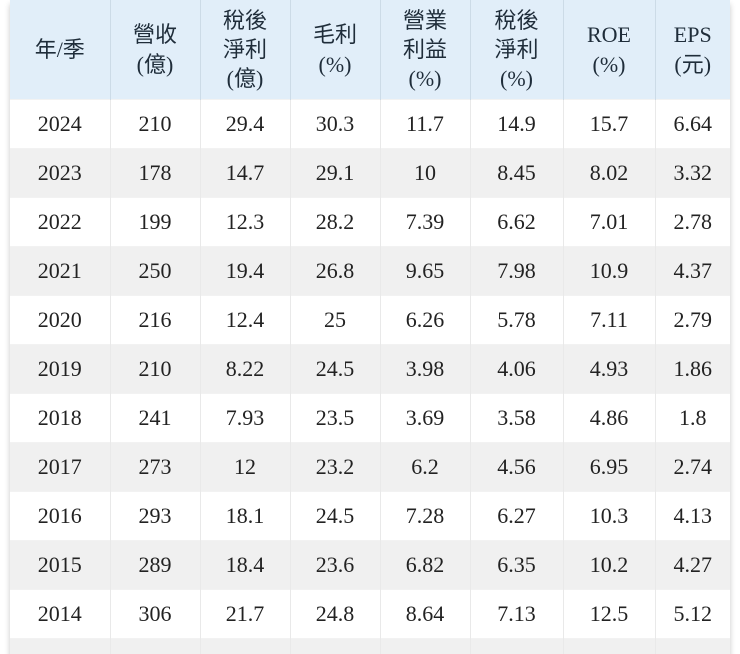 Image resolution: width=740 pixels, height=654 pixels. Describe the element at coordinates (692, 369) in the screenshot. I see `value-cell: 1.86` at that location.